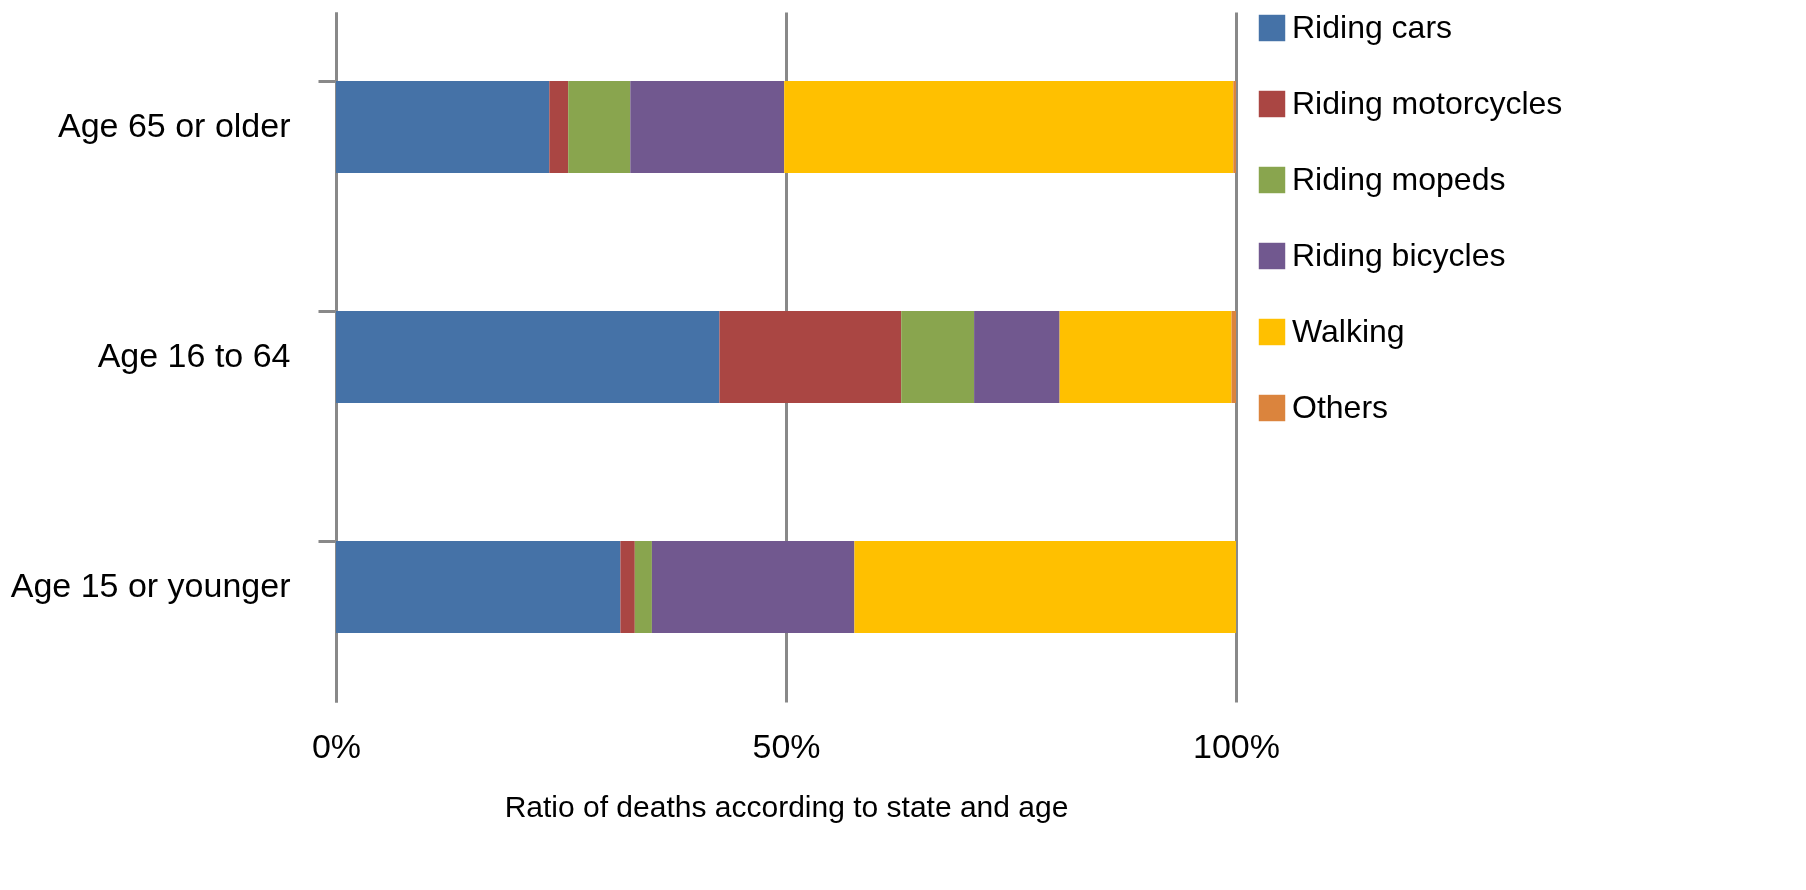  What do you see at coordinates (786, 745) in the screenshot?
I see `x-tick-label: 50%` at bounding box center [786, 745].